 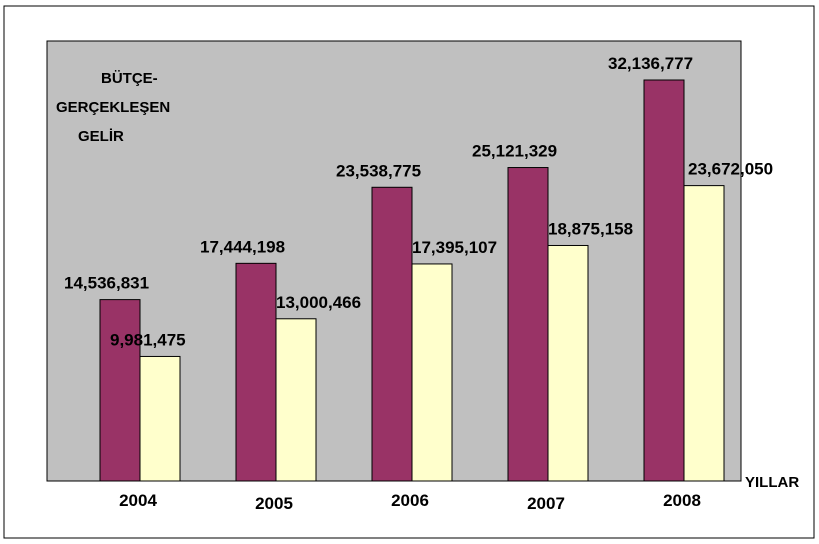 I want to click on legend-line-1: BÜTÇE-, so click(x=129, y=78).